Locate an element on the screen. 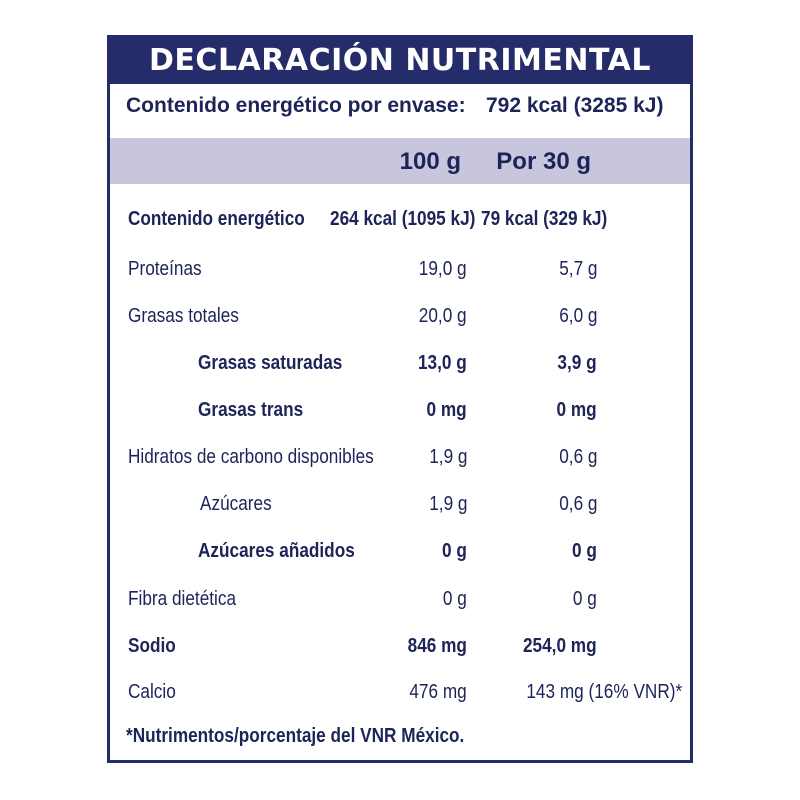 This screenshot has width=800, height=800. row-value-30g: 3,9 g is located at coordinates (577, 363).